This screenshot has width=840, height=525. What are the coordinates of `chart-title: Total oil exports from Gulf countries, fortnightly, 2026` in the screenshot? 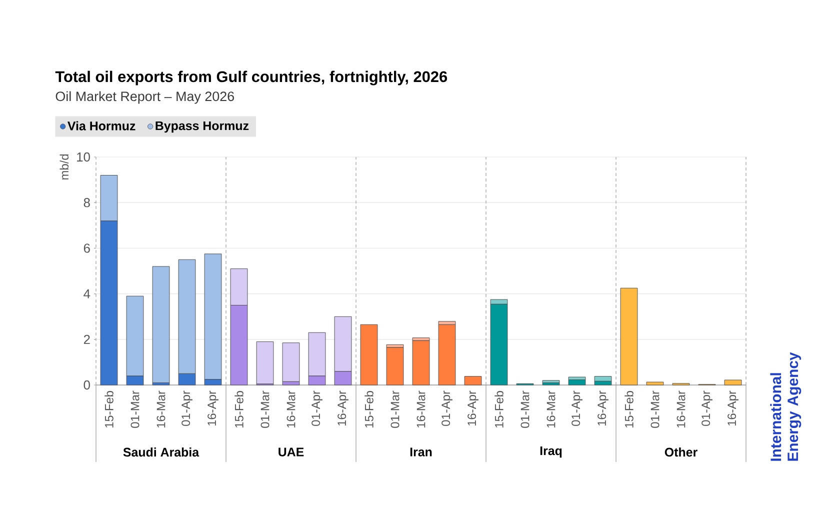 It's located at (251, 78).